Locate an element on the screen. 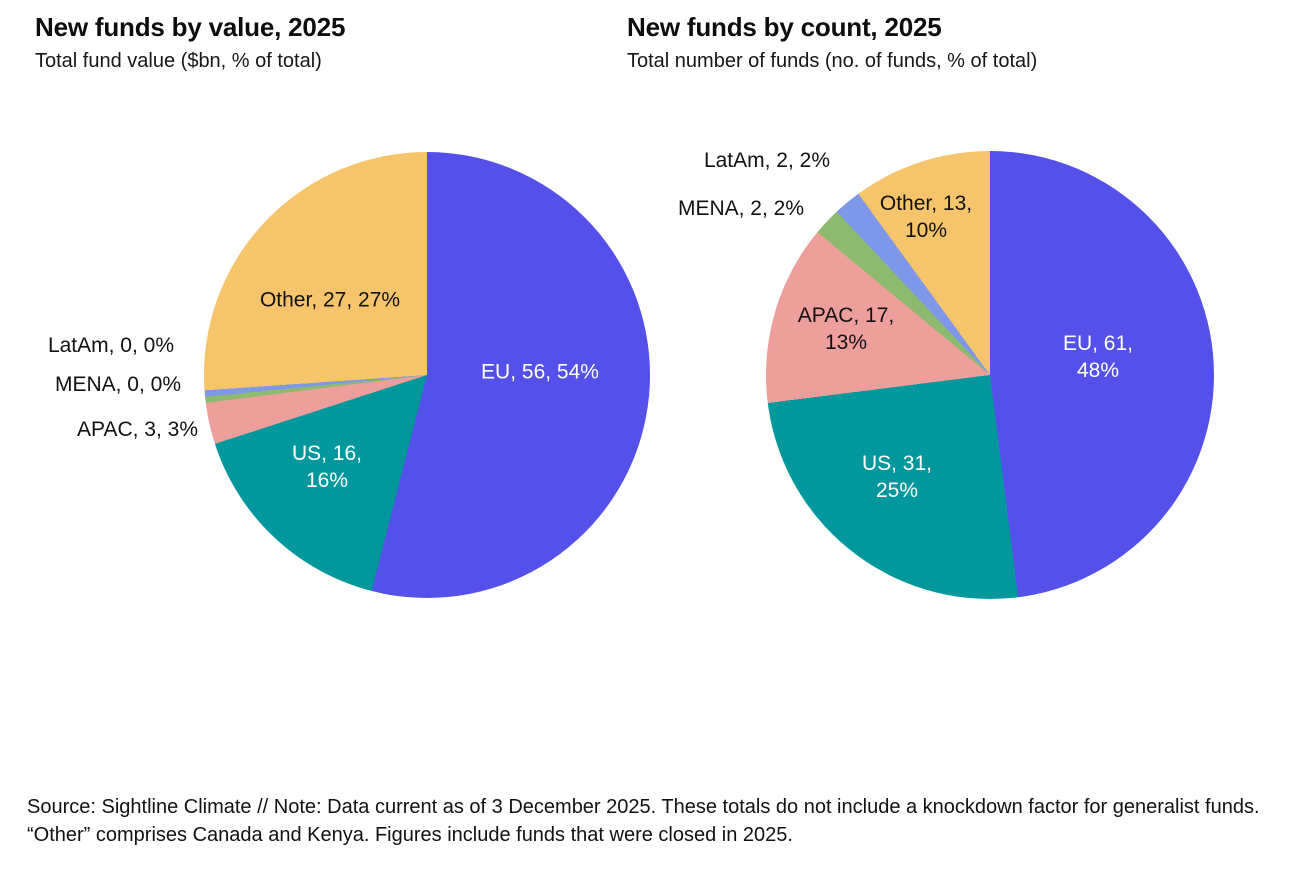  left-chart-title: New funds by value, 2025 is located at coordinates (190, 27).